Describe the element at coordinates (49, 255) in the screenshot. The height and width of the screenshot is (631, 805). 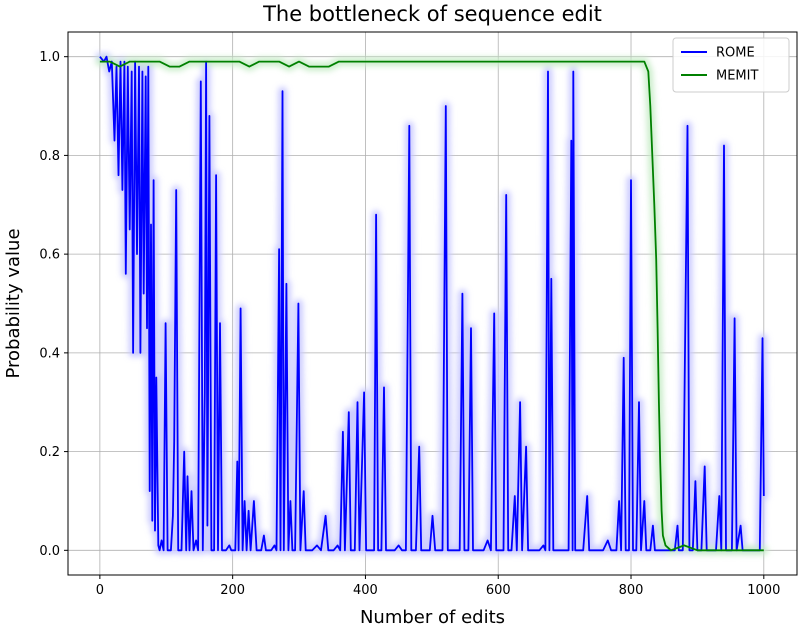
I see `y-tick-label: 0.6` at that location.